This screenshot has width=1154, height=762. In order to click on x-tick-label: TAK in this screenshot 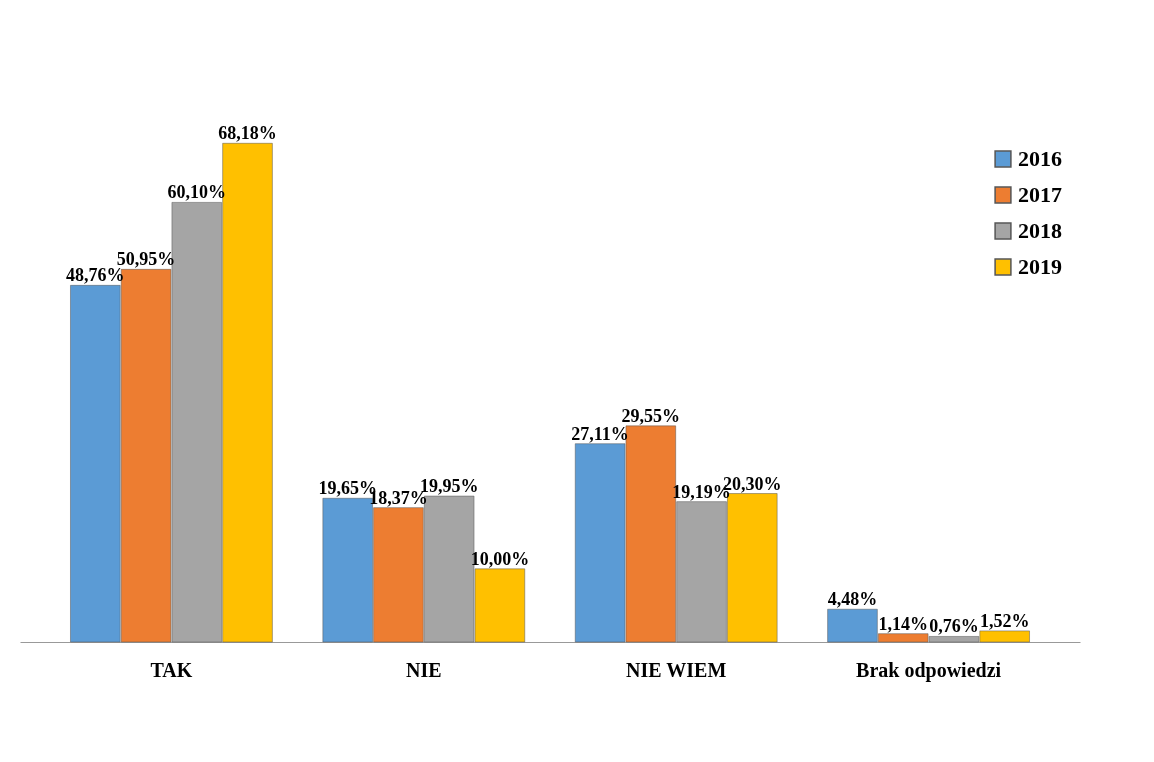, I will do `click(171, 669)`.